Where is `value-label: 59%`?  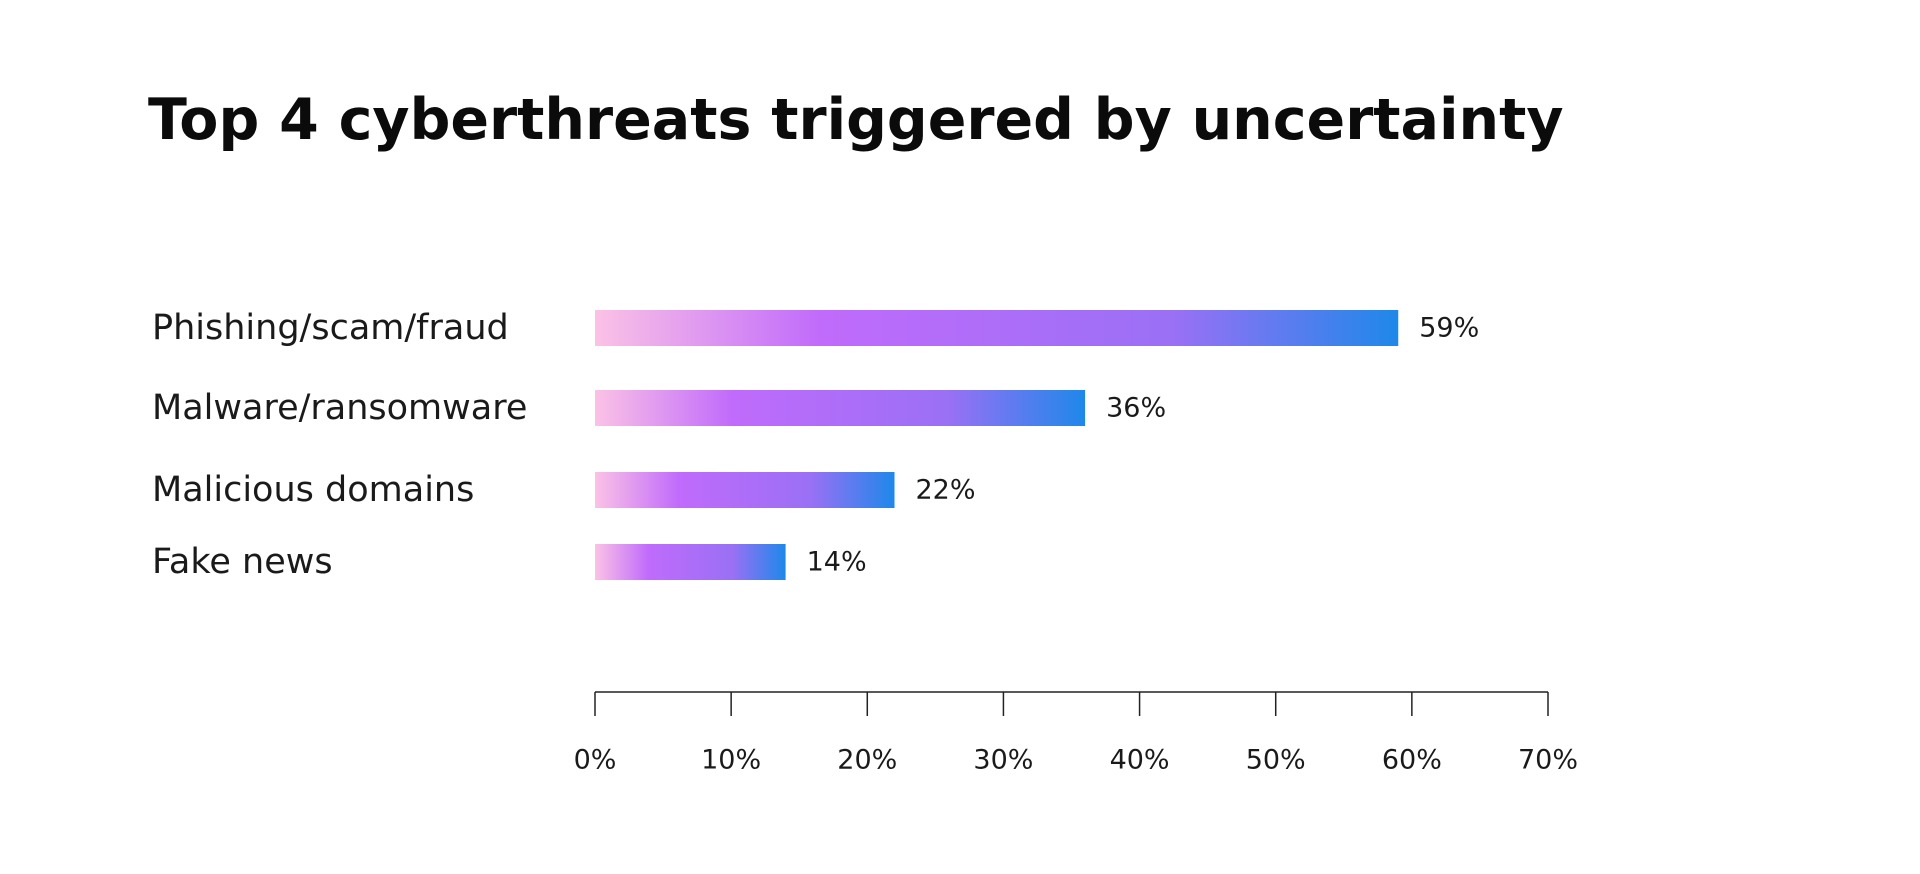
value-label: 59% is located at coordinates (1449, 328).